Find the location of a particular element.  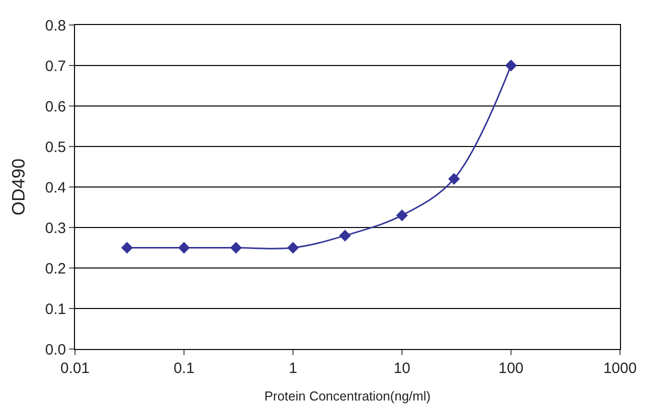

x-tick-label: 1000 is located at coordinates (620, 368).